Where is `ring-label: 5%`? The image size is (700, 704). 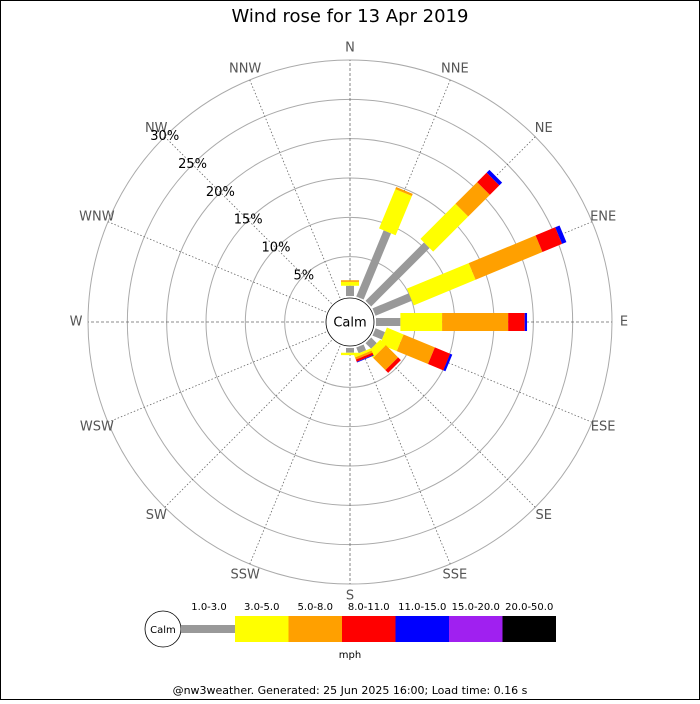
ring-label: 5% is located at coordinates (303, 275).